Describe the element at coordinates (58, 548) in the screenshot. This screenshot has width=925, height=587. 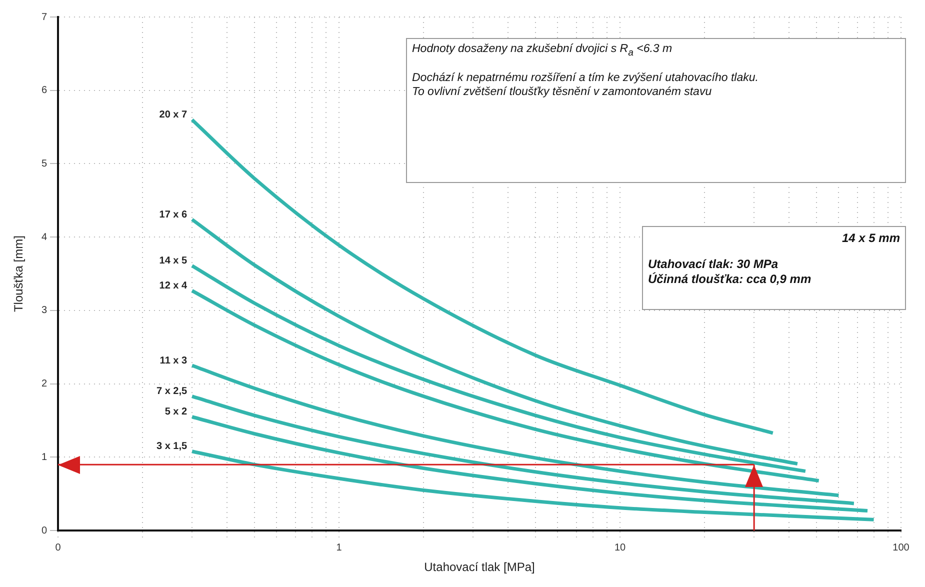
I see `x-tick-label: 0` at that location.